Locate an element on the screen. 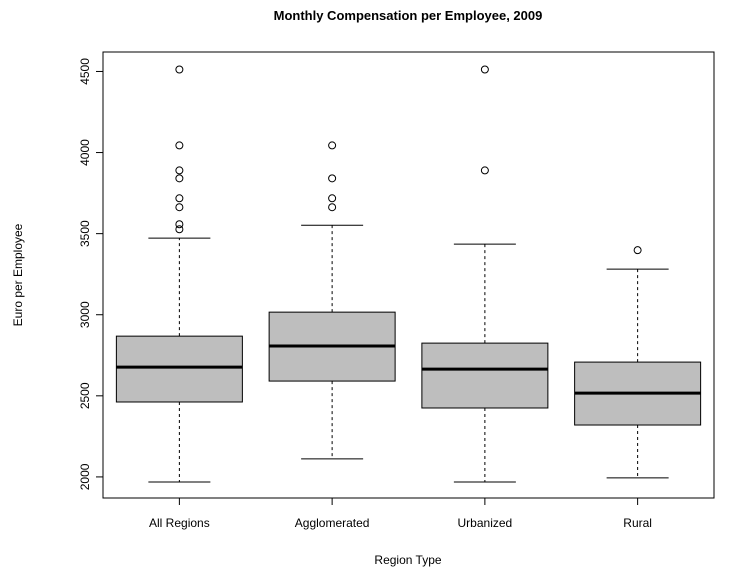 This screenshot has width=748, height=574. x-tick-label: All Regions is located at coordinates (179, 523).